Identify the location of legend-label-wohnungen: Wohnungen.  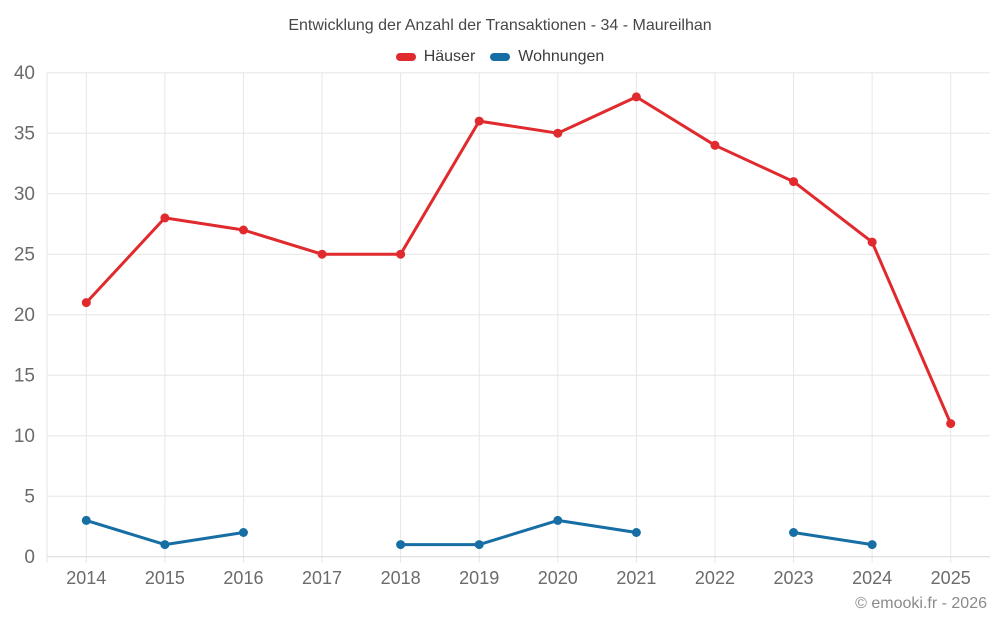
(561, 56).